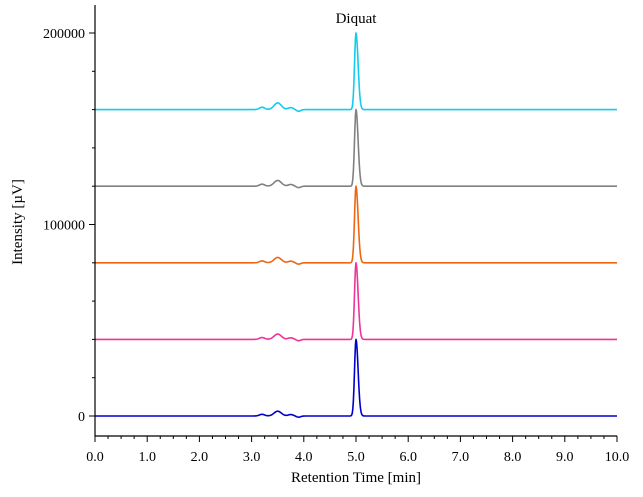 Image resolution: width=643 pixels, height=497 pixels. Describe the element at coordinates (252, 457) in the screenshot. I see `x-tick-label: 3.0` at that location.